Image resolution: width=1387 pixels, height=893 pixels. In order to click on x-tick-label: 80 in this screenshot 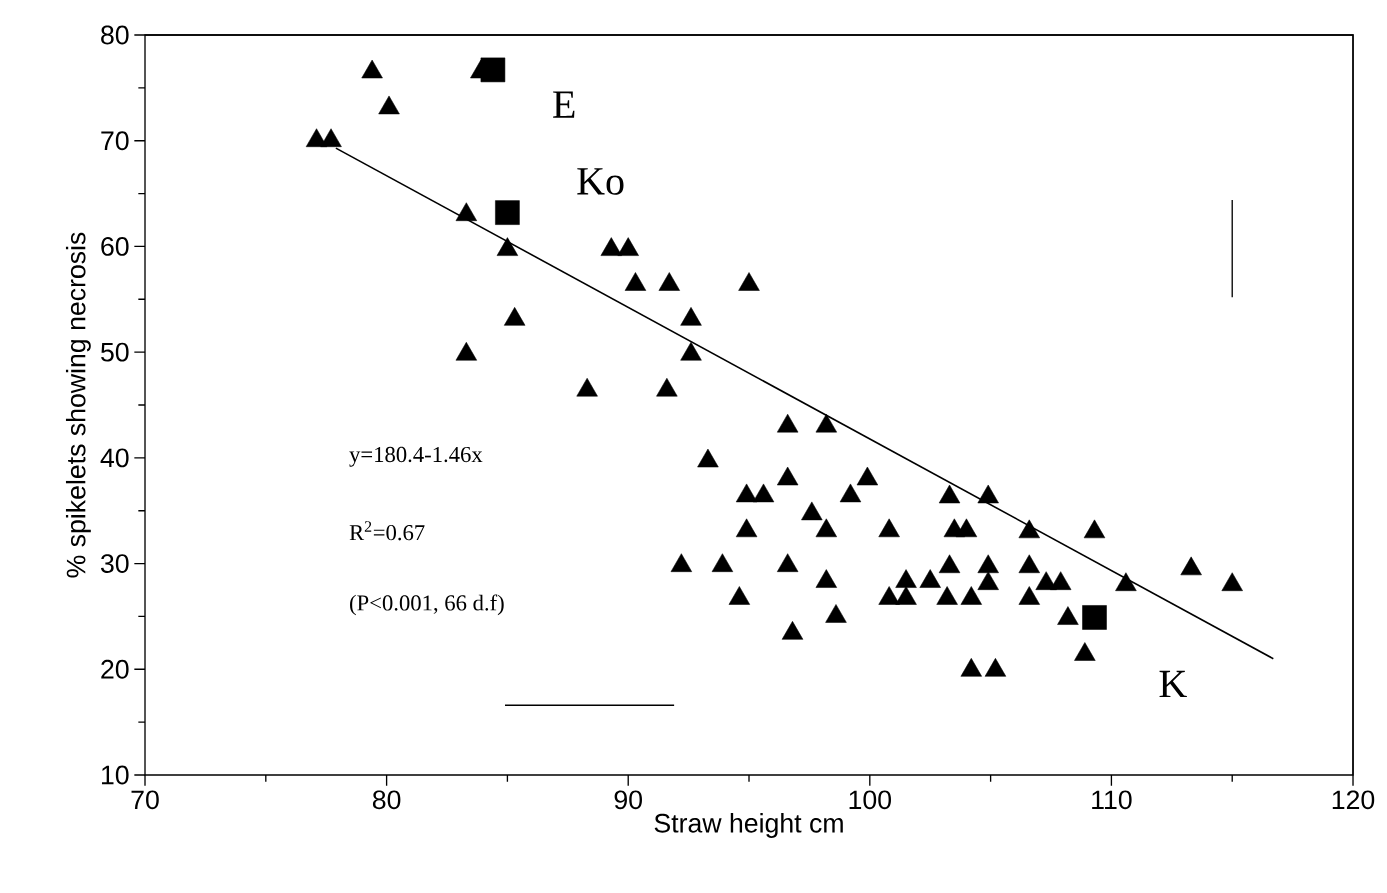, I will do `click(386, 800)`.